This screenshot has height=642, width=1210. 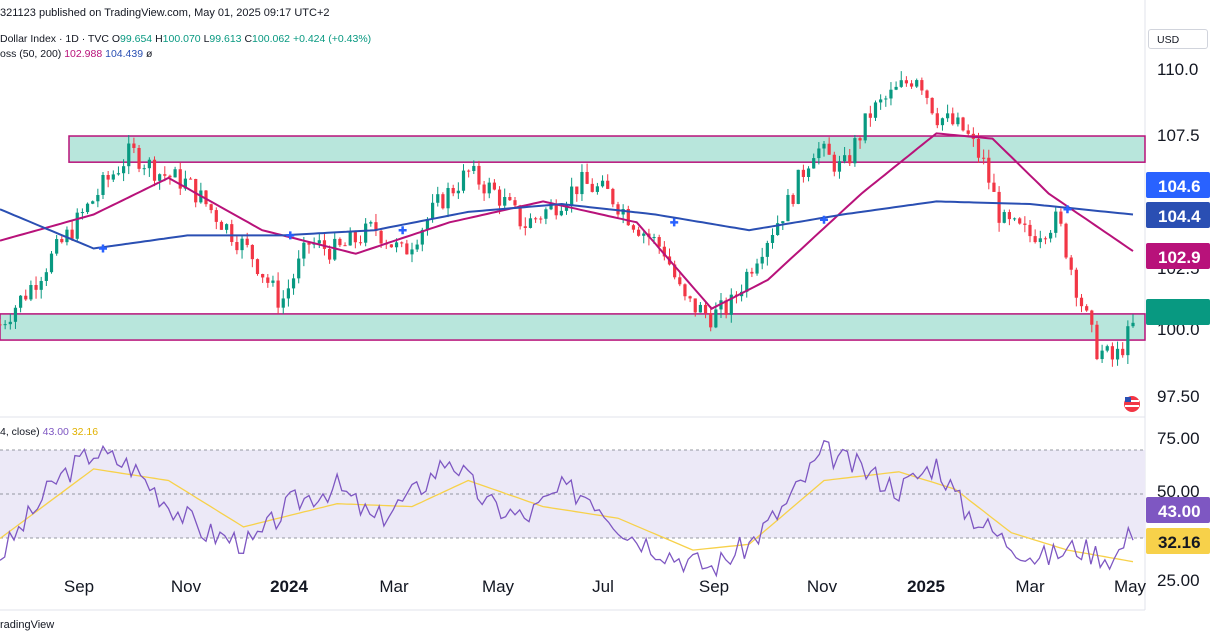 What do you see at coordinates (1178, 491) in the screenshot?
I see `rsi-tick-label: 50.00` at bounding box center [1178, 491].